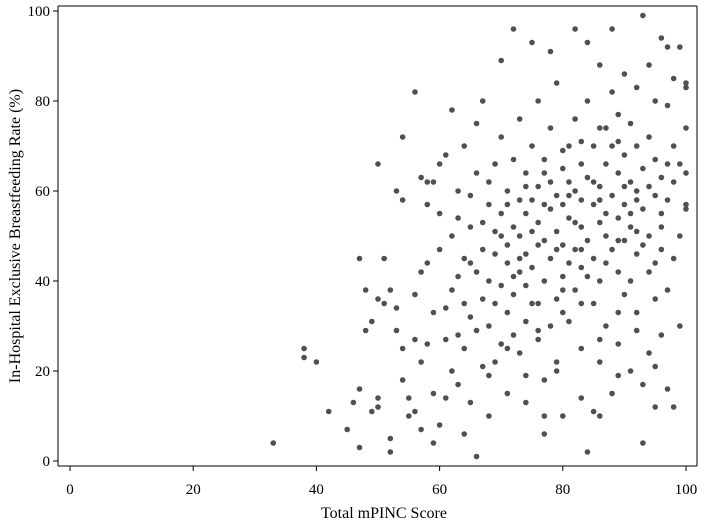 Image resolution: width=705 pixels, height=525 pixels. What do you see at coordinates (384, 513) in the screenshot?
I see `x-axis-title: Total mPINC Score` at bounding box center [384, 513].